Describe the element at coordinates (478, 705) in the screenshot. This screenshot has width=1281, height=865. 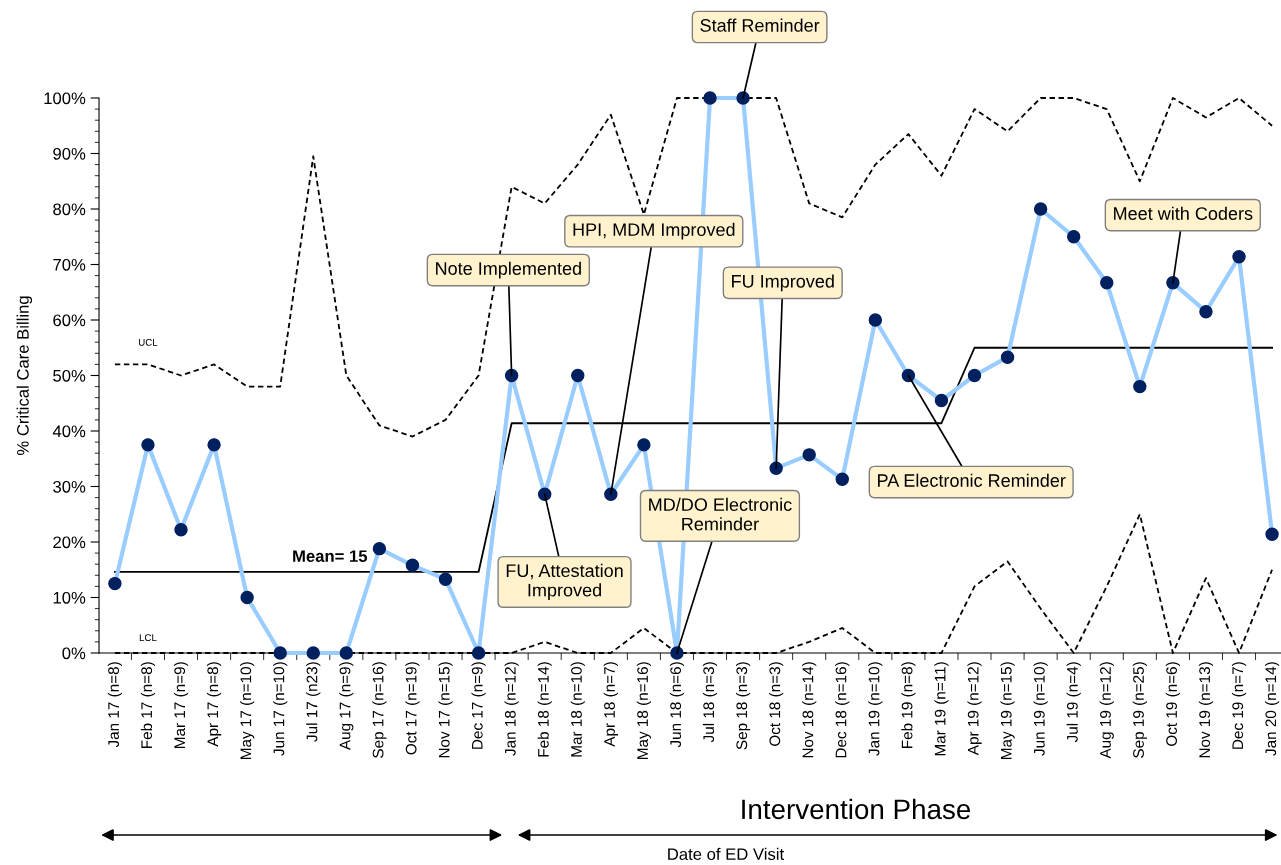
I see `x-tick-label: Dec 17 (n=9)` at that location.